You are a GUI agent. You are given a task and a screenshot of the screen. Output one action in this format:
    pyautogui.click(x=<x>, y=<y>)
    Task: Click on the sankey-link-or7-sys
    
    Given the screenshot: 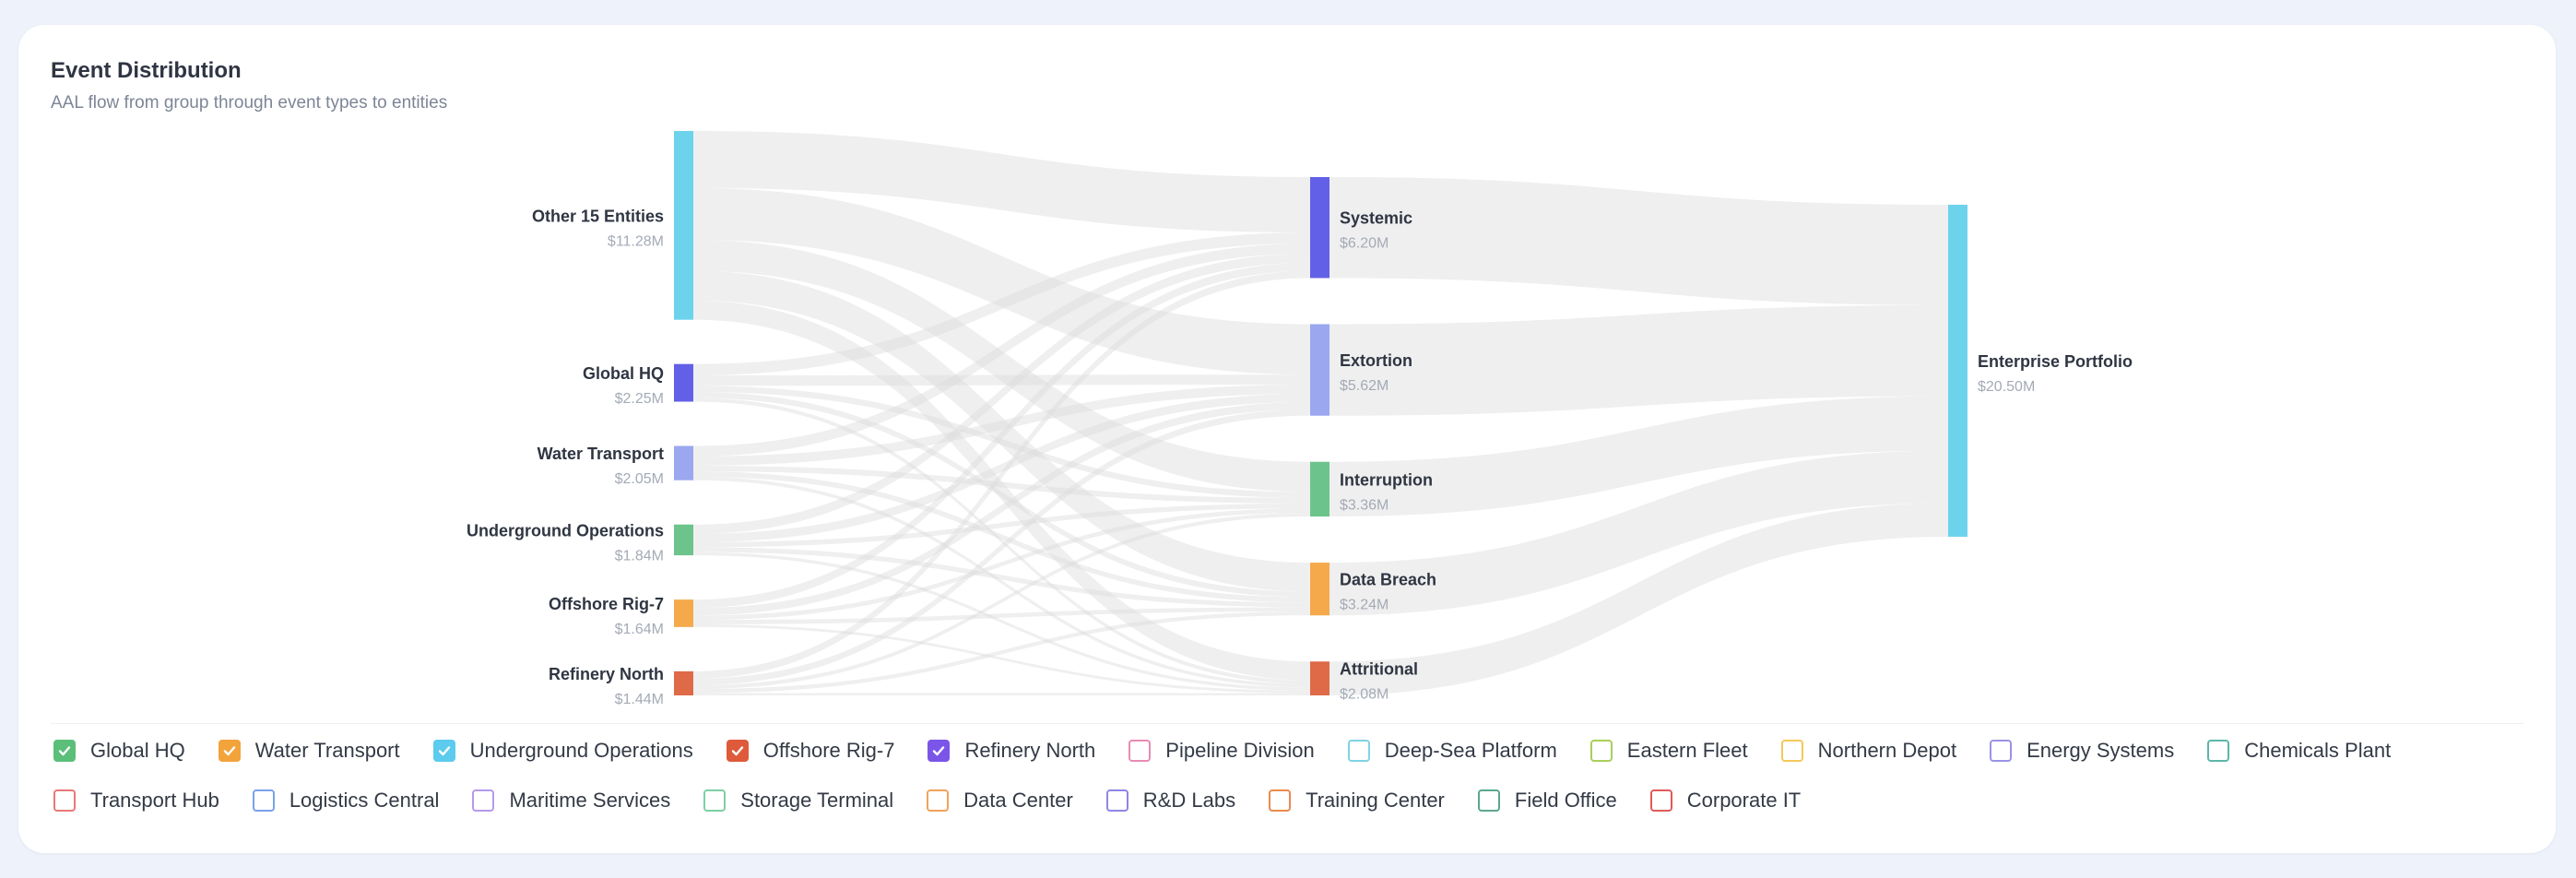 What is the action you would take?
    pyautogui.click(x=1001, y=436)
    